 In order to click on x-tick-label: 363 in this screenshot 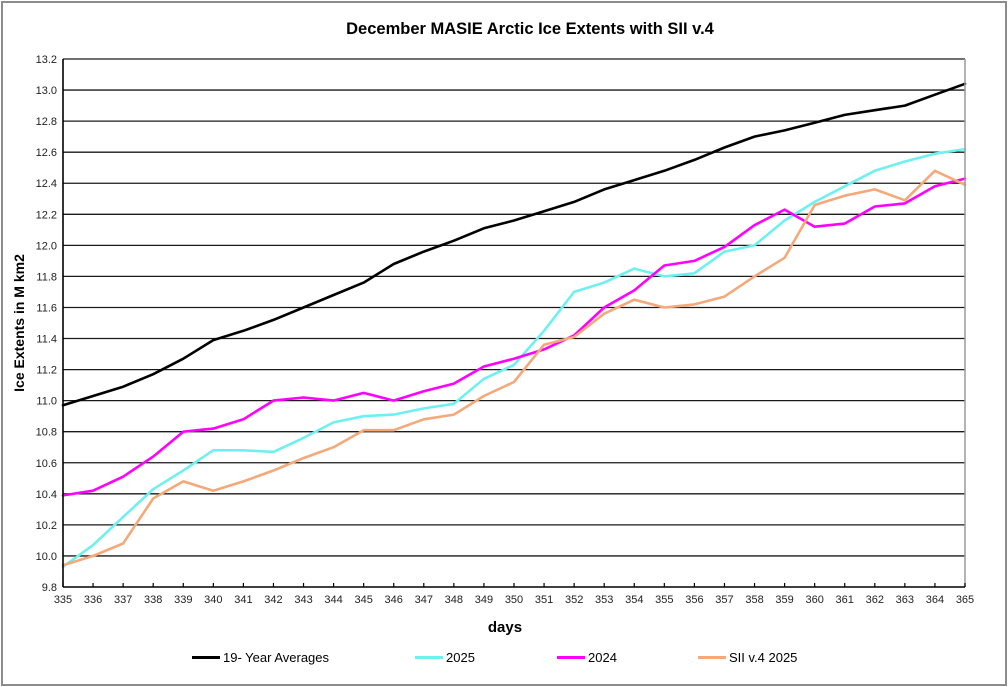, I will do `click(905, 600)`.